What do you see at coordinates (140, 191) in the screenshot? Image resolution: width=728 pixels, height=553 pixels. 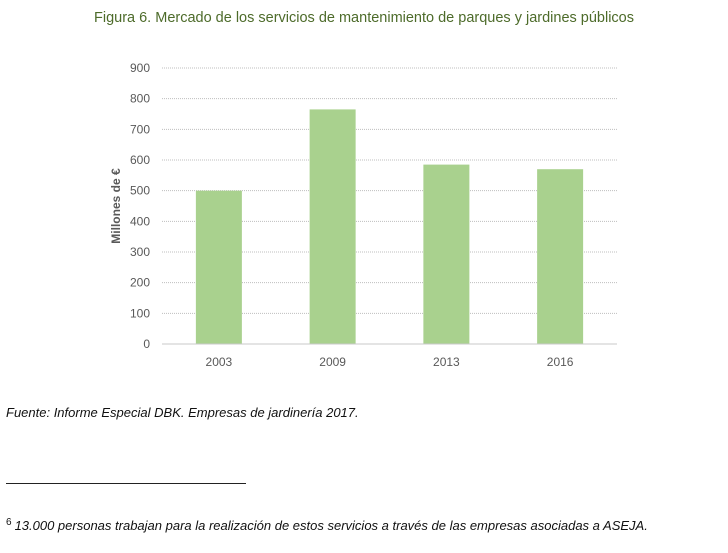 I see `y-tick-label: 500` at bounding box center [140, 191].